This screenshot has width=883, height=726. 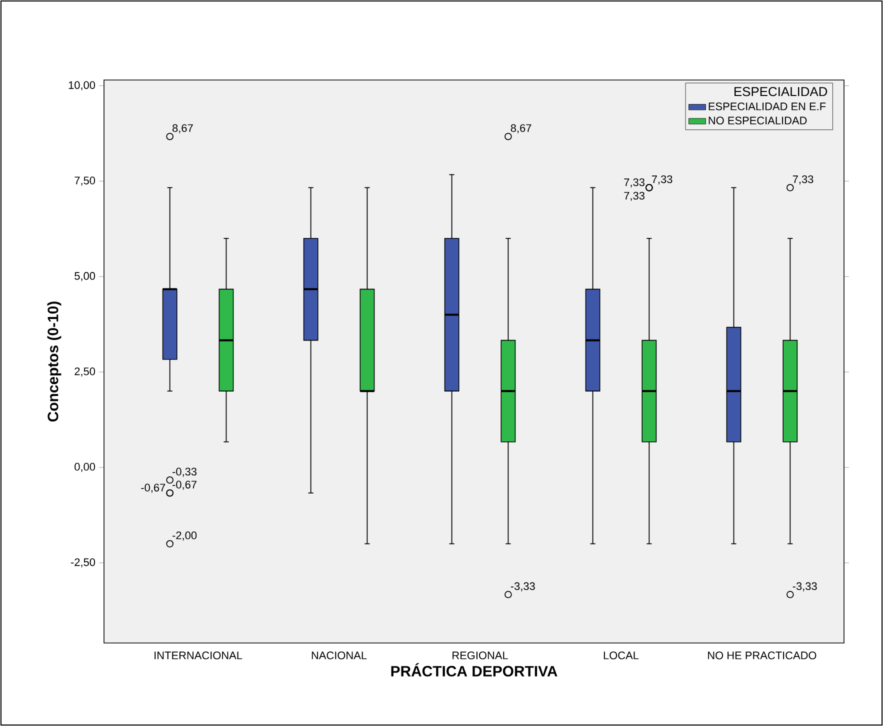 What do you see at coordinates (757, 120) in the screenshot?
I see `legend-label: NO ESPECIALIDAD` at bounding box center [757, 120].